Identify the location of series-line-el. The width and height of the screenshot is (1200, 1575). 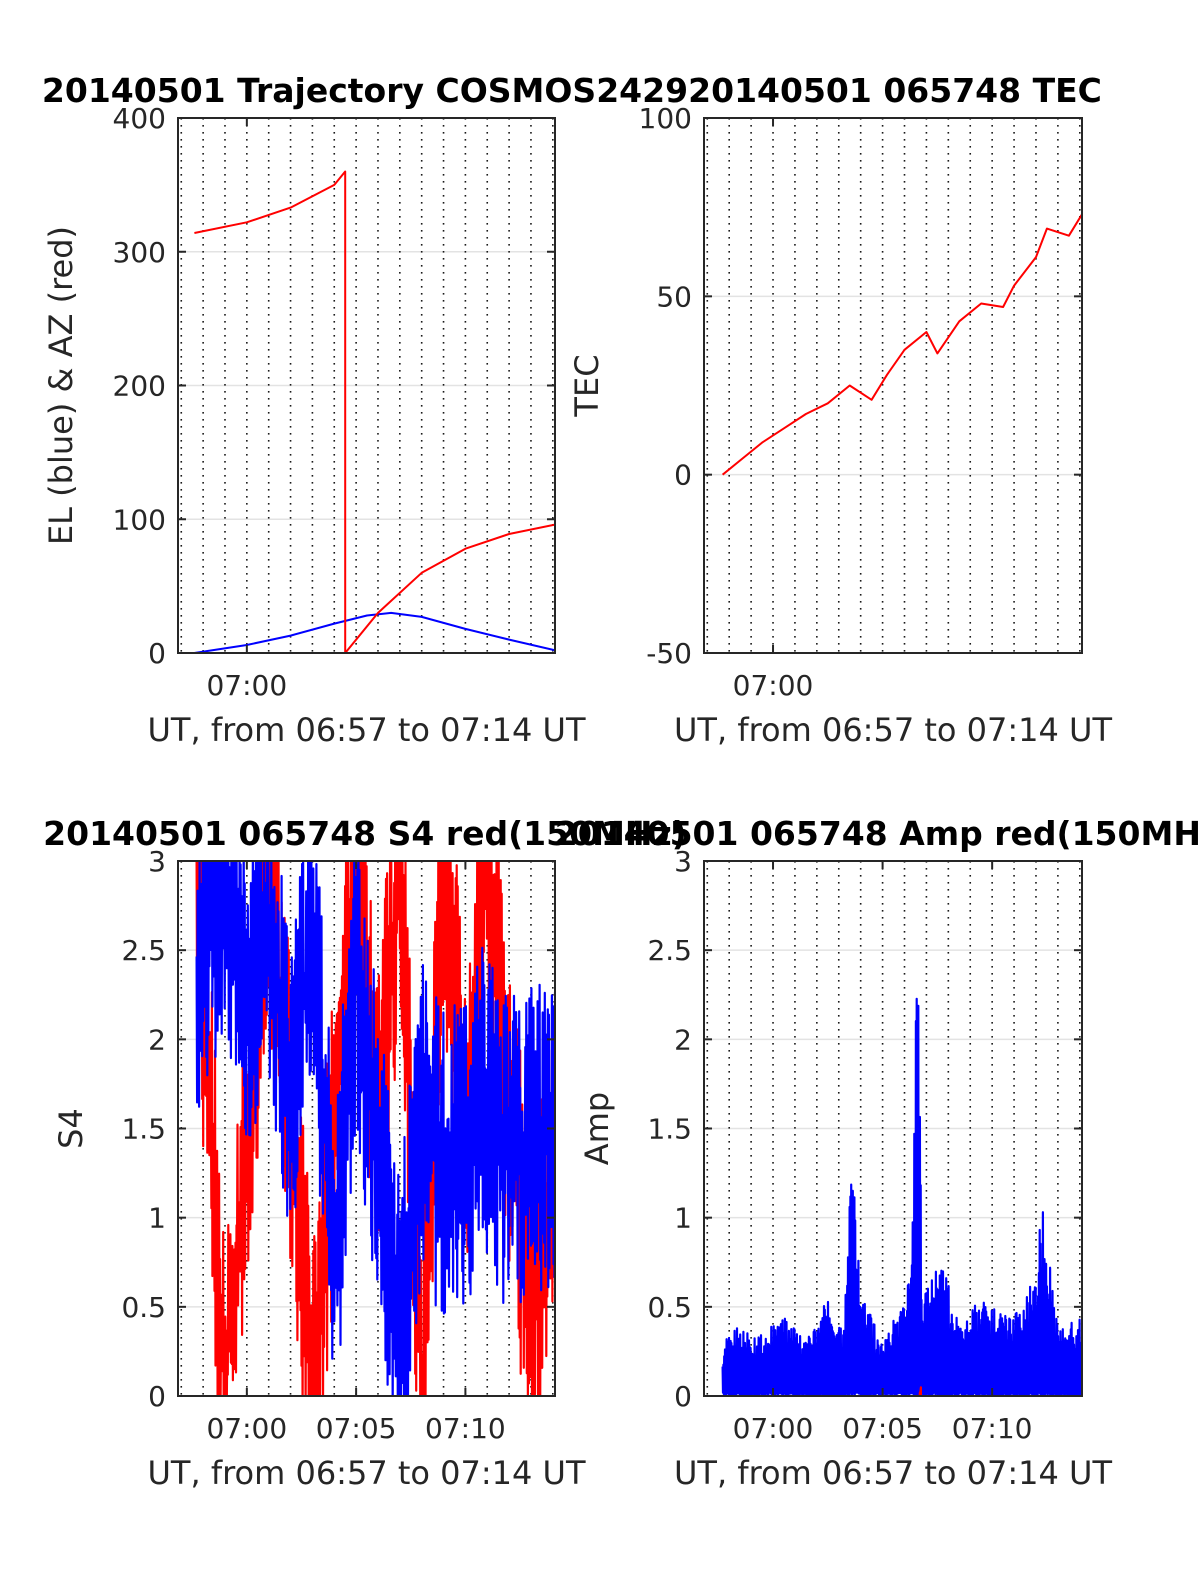
(374, 632).